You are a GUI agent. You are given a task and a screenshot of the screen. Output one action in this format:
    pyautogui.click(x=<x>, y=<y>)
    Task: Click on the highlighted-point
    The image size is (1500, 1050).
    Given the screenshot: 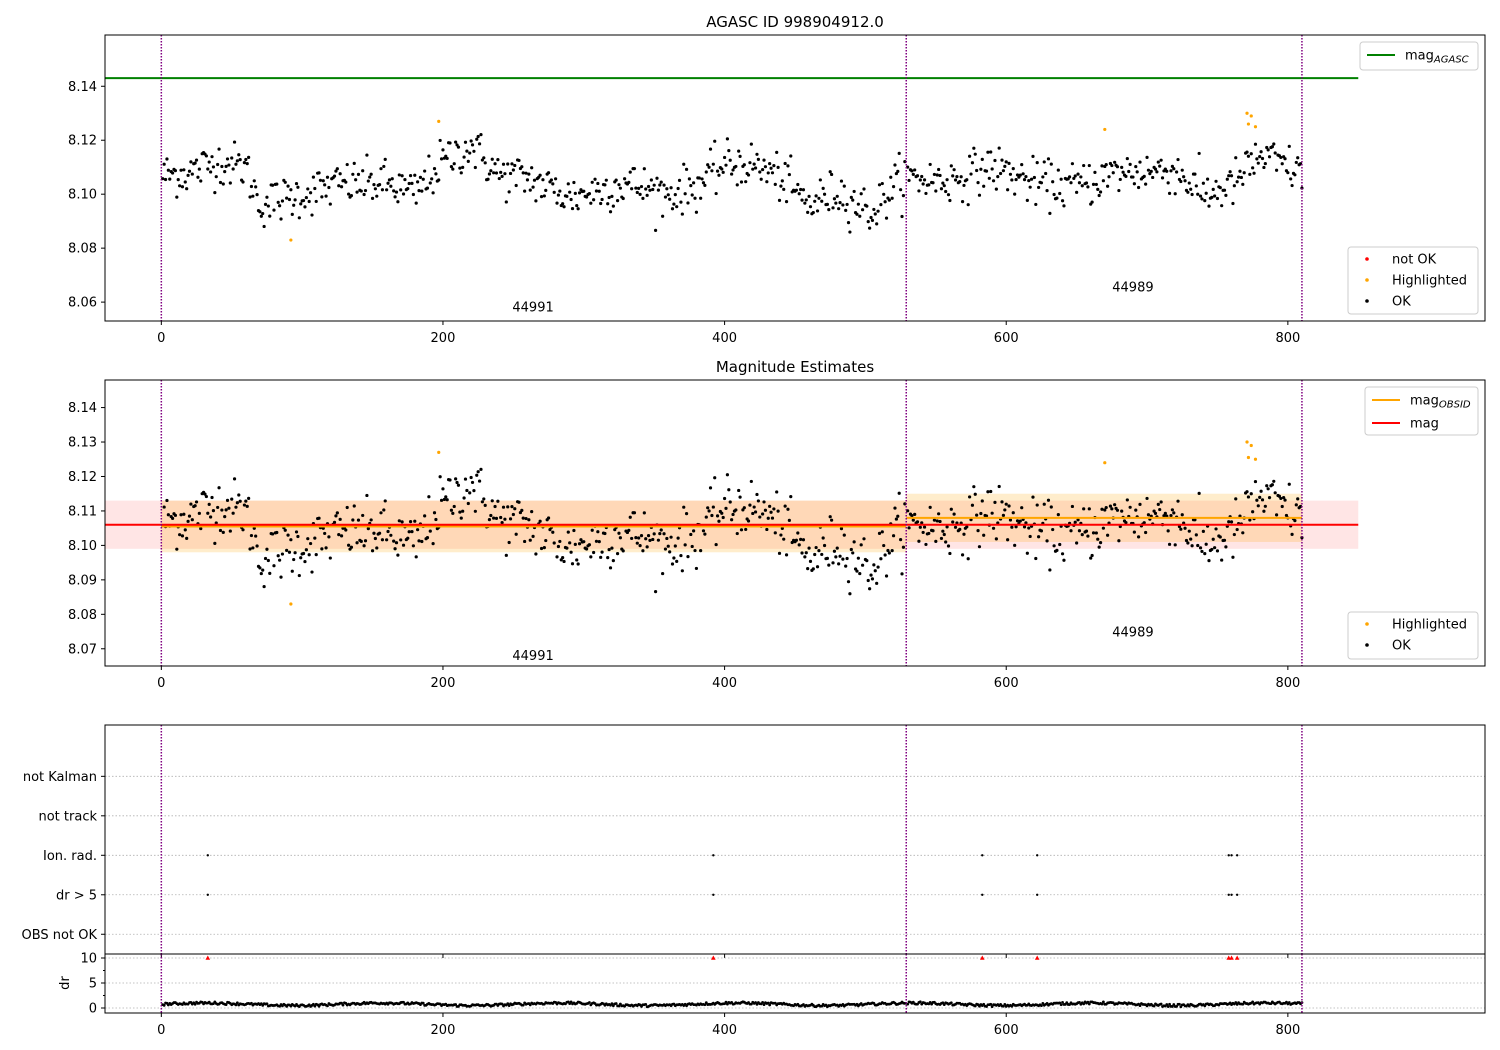 What is the action you would take?
    pyautogui.click(x=1228, y=894)
    